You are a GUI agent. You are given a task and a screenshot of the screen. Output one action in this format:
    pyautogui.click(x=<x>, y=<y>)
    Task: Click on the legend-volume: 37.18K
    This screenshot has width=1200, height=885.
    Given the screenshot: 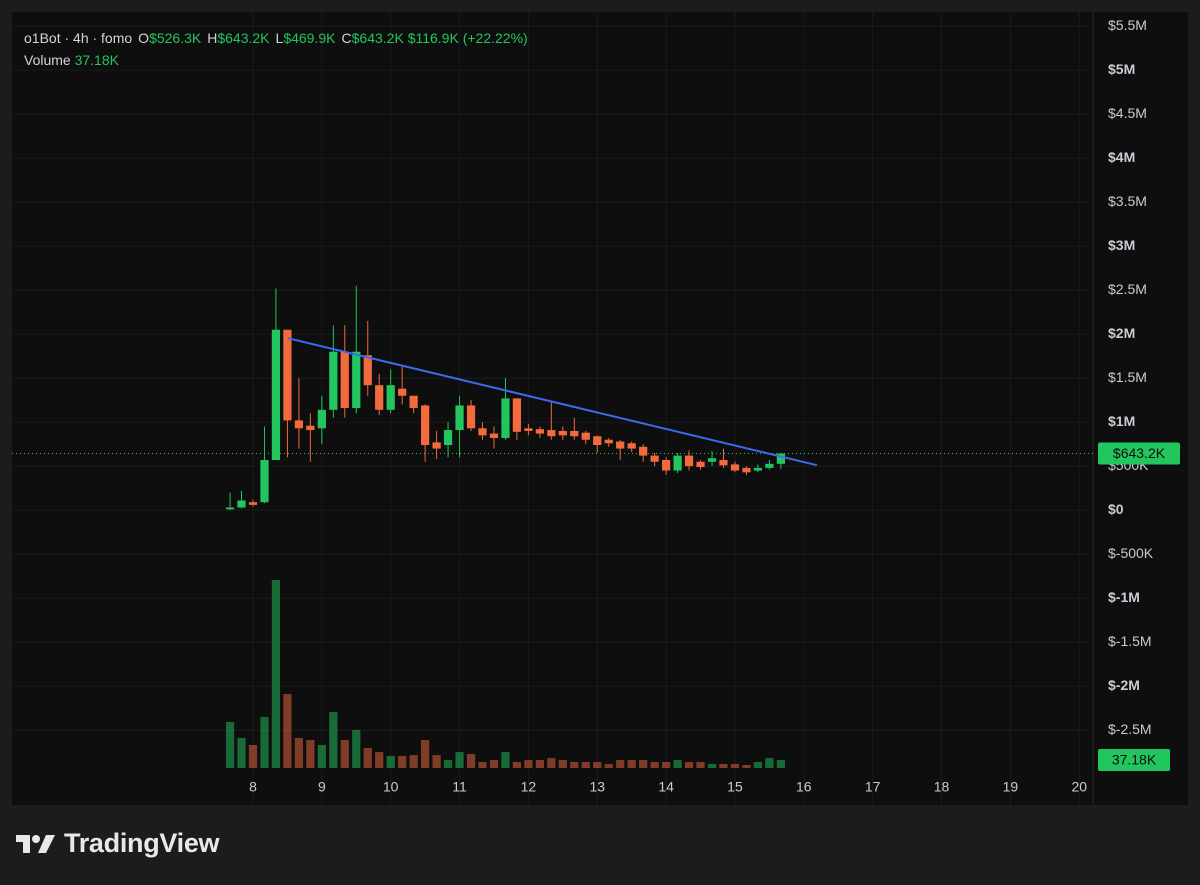 What is the action you would take?
    pyautogui.click(x=96, y=60)
    